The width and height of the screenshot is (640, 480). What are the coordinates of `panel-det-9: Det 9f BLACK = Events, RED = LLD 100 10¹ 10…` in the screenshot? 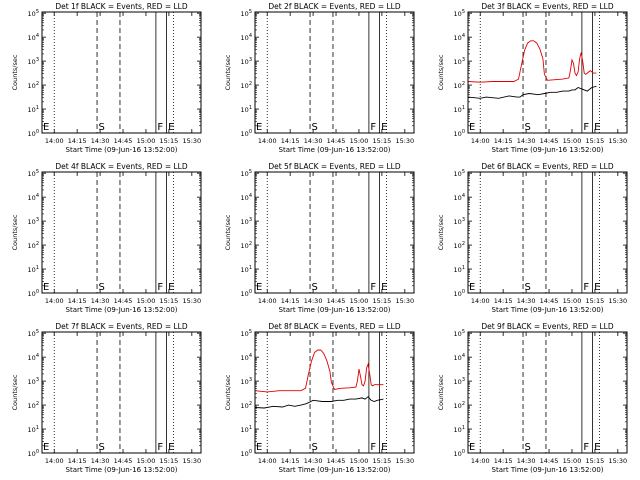 It's located at (532, 398).